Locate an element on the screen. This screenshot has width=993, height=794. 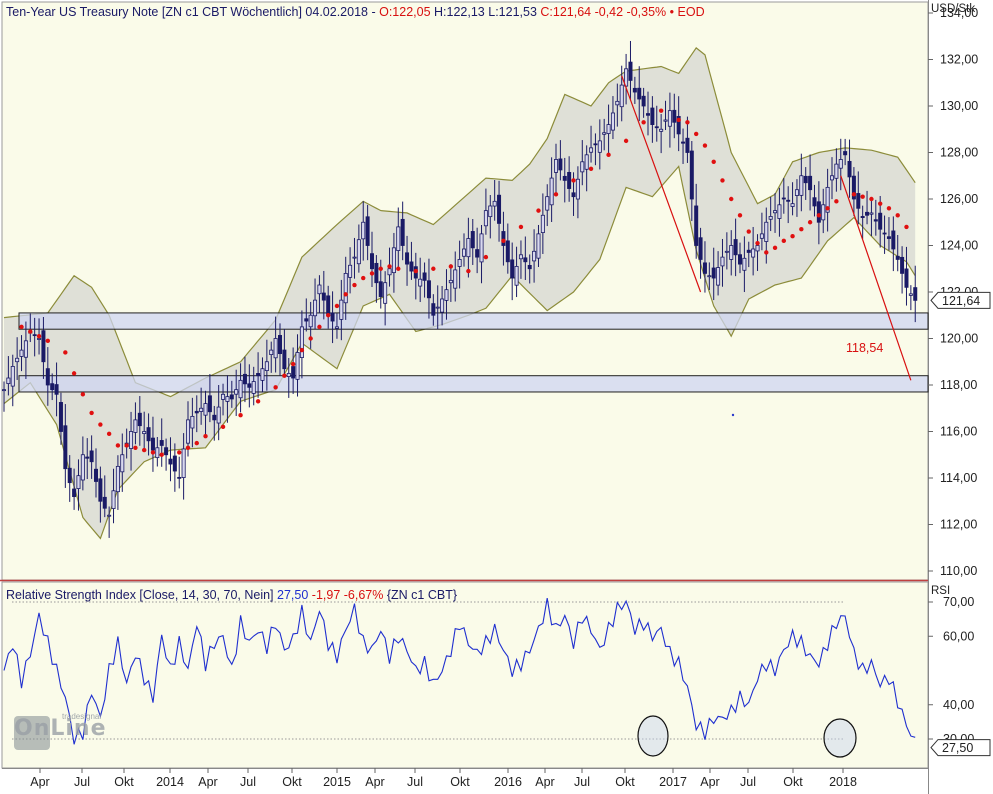
price-axis-label-132-00: 132,00 is located at coordinates (959, 60).